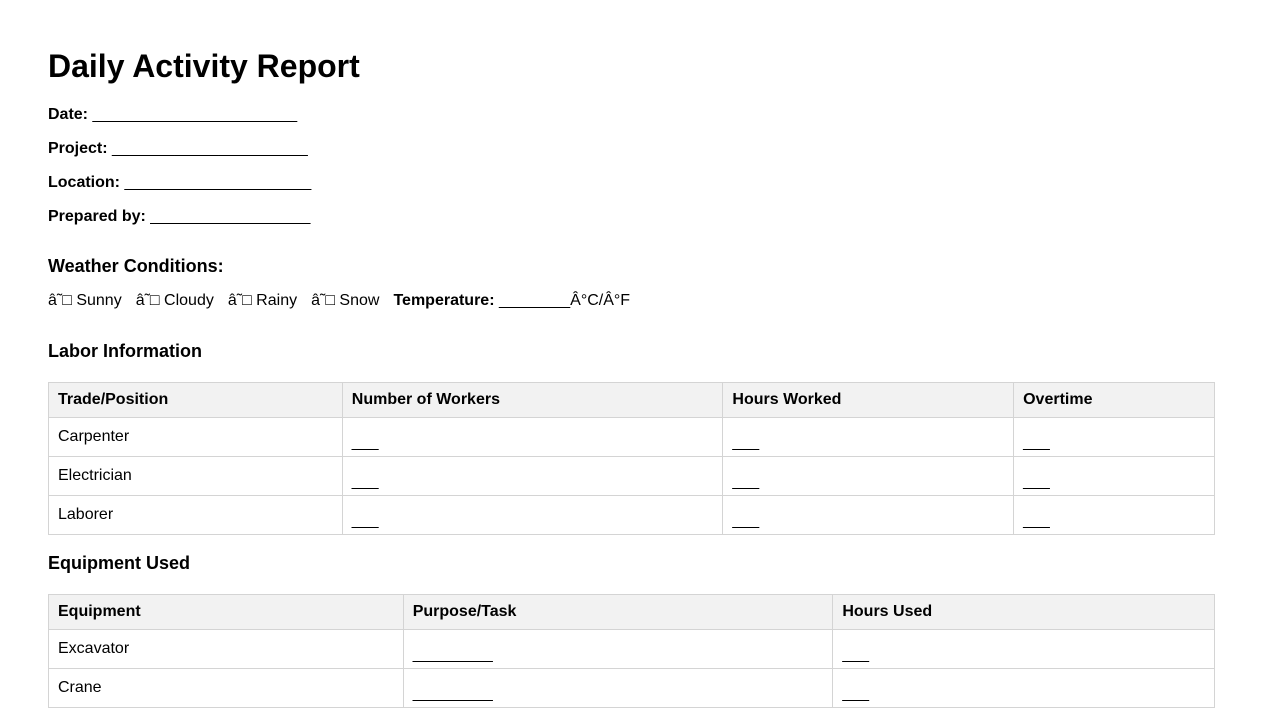 The image size is (1263, 710). I want to click on weather-option-cloudy: â˜□ Cloudy, so click(174, 300).